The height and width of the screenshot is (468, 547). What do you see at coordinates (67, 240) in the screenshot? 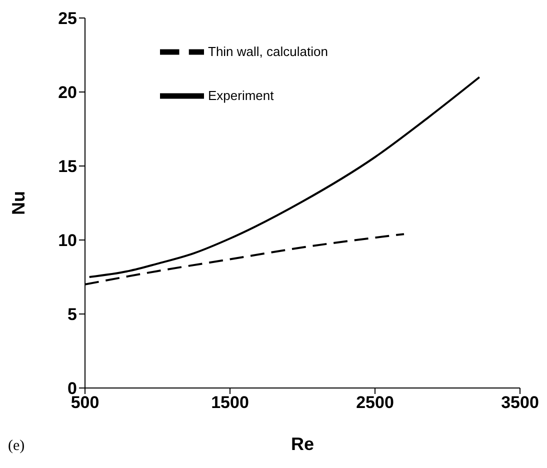
I see `y-tick-label: 10` at bounding box center [67, 240].